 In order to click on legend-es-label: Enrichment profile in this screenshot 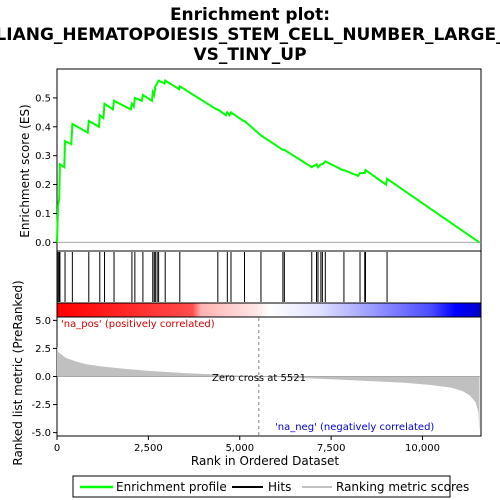, I will do `click(171, 487)`.